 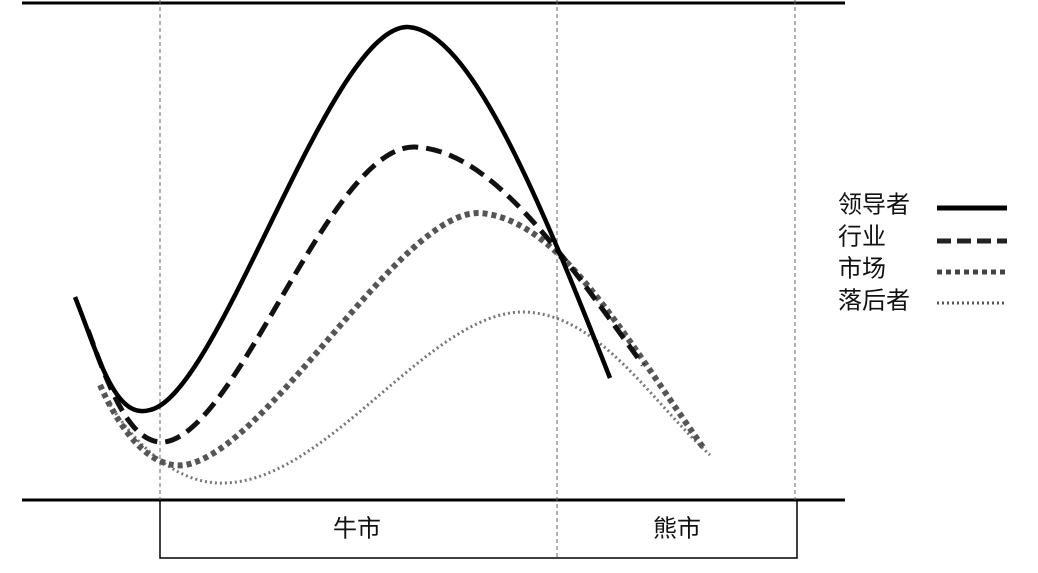 I want to click on legend-label: 行业, so click(x=862, y=237).